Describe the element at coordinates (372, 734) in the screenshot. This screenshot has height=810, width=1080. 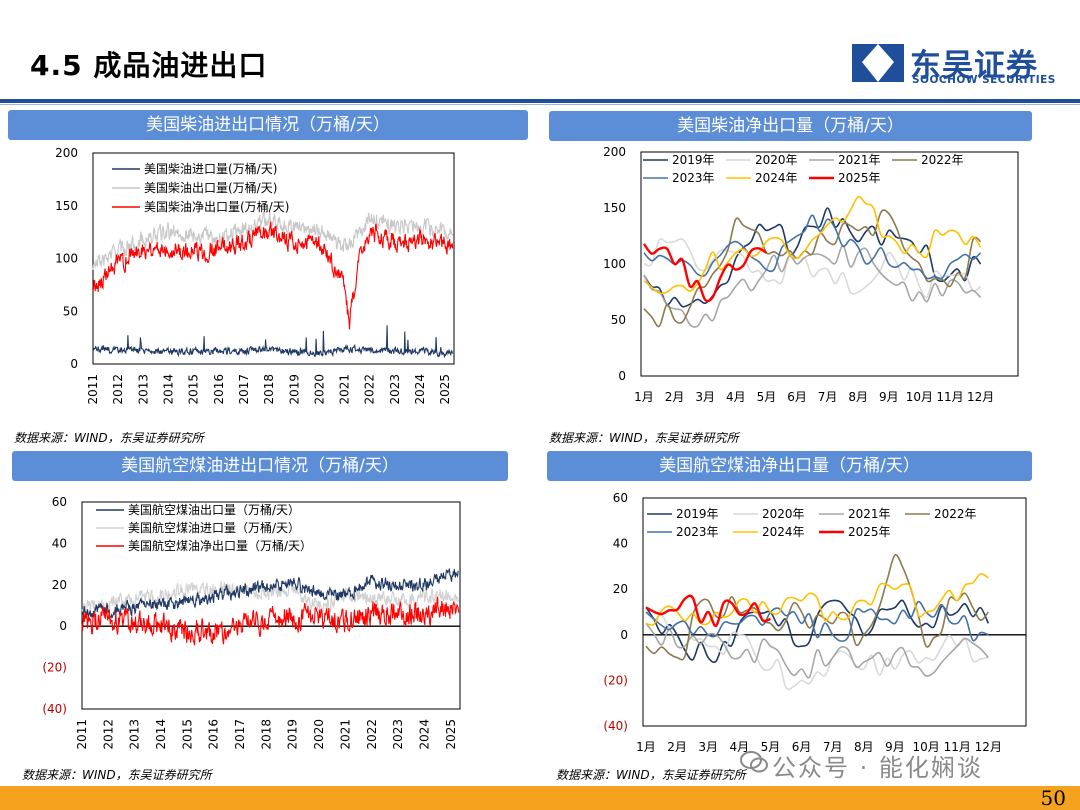
I see `x-tick-label: 2022` at that location.